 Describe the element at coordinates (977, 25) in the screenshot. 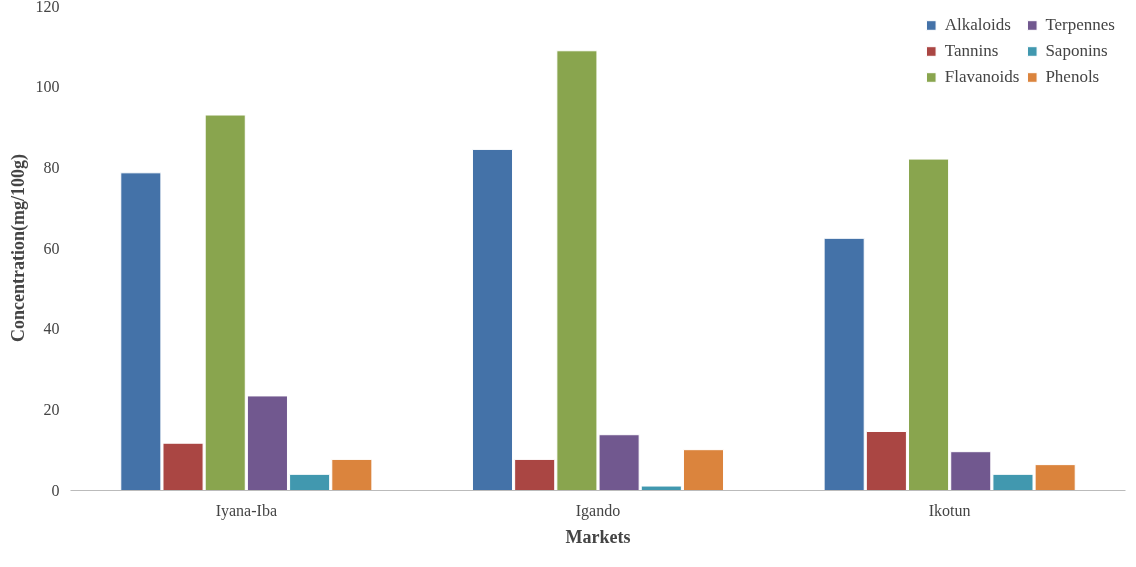

I see `legend-label: Alkaloids` at that location.